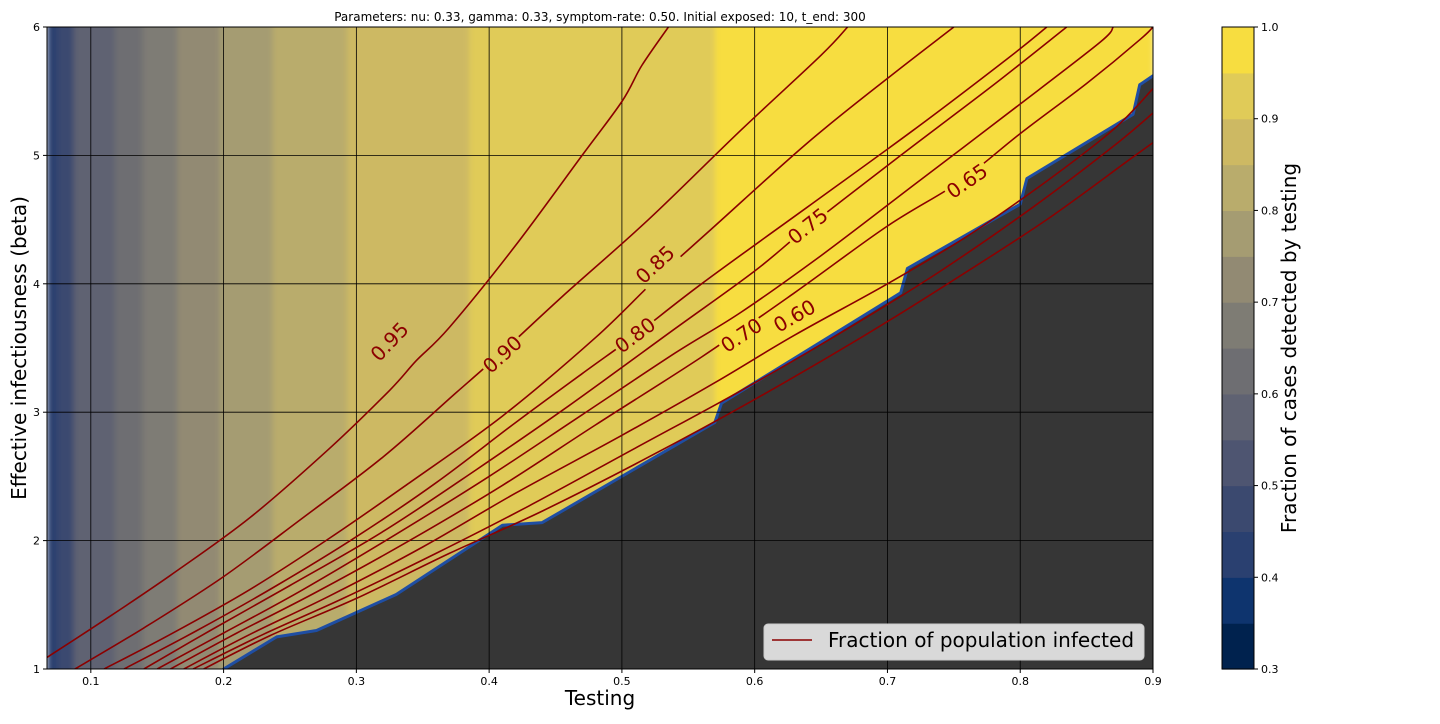 The height and width of the screenshot is (724, 1440). What do you see at coordinates (1270, 394) in the screenshot?
I see `colorbar-tick-label: 0.6` at bounding box center [1270, 394].